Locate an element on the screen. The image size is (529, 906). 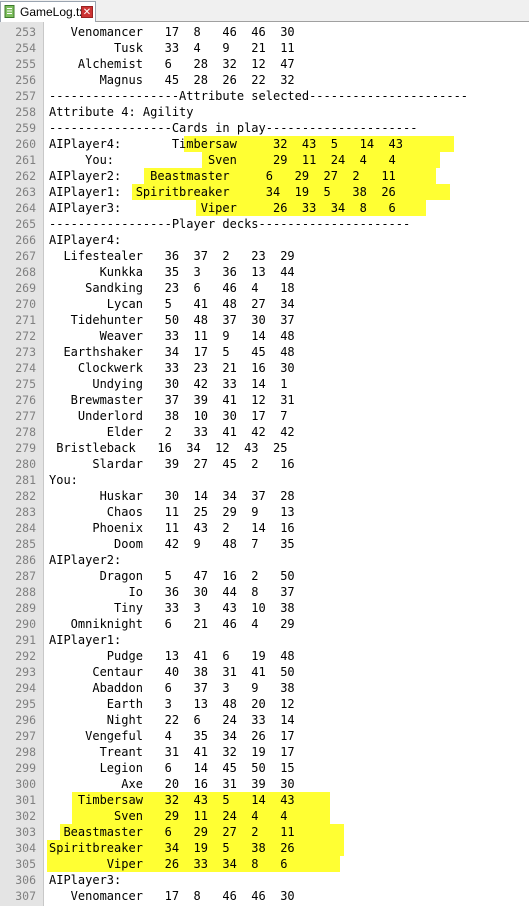
text-line: 287 Dragon 5 47 16 2 50 is located at coordinates (264, 576).